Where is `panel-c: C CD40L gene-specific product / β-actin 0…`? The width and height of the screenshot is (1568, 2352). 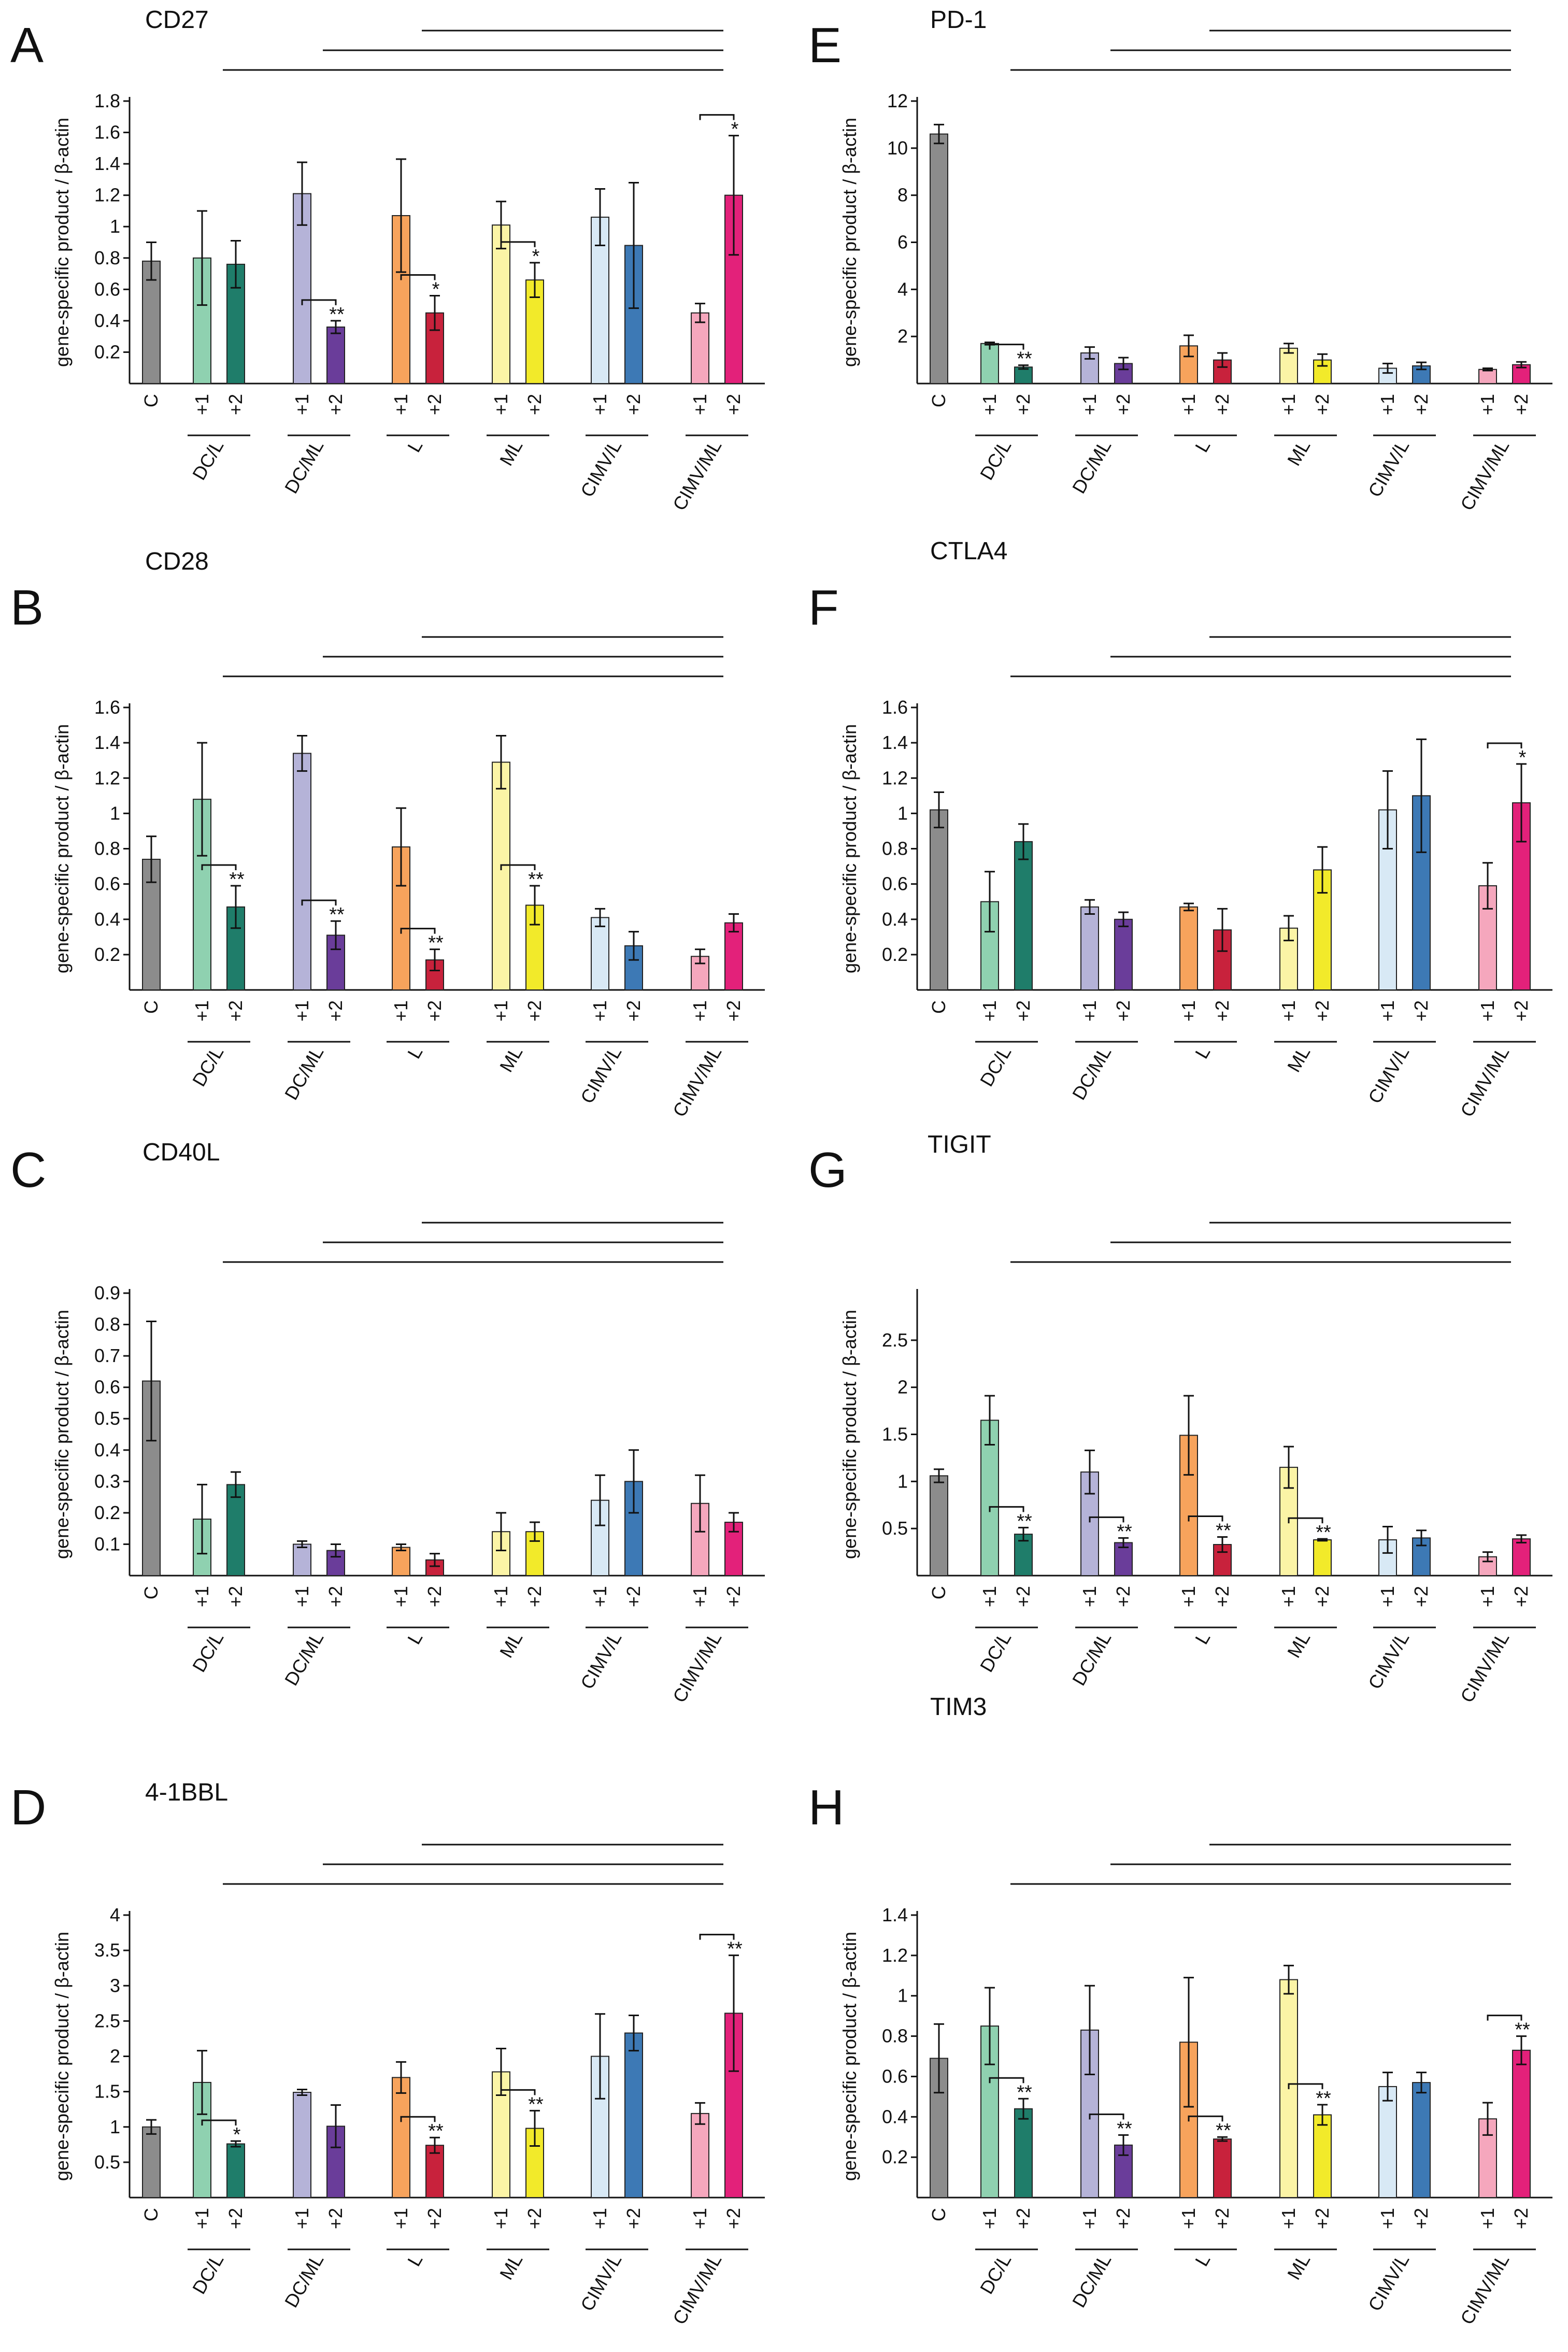 panel-c: C CD40L gene-specific product / β-actin 0… is located at coordinates (388, 1410).